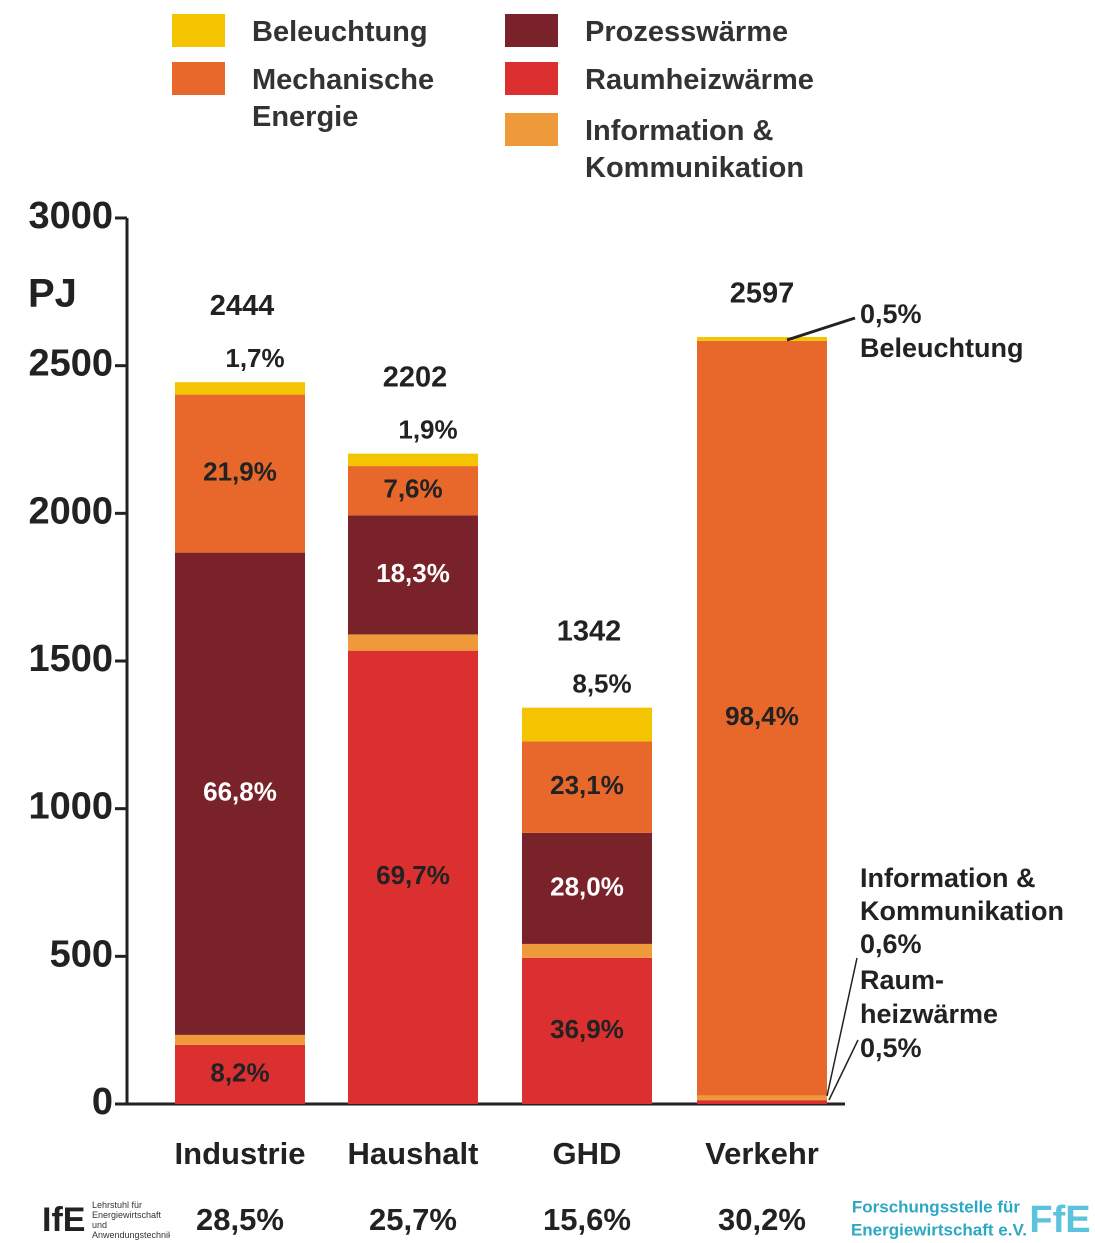  Describe the element at coordinates (343, 98) in the screenshot. I see `legend-label: Mechanische Energie` at that location.